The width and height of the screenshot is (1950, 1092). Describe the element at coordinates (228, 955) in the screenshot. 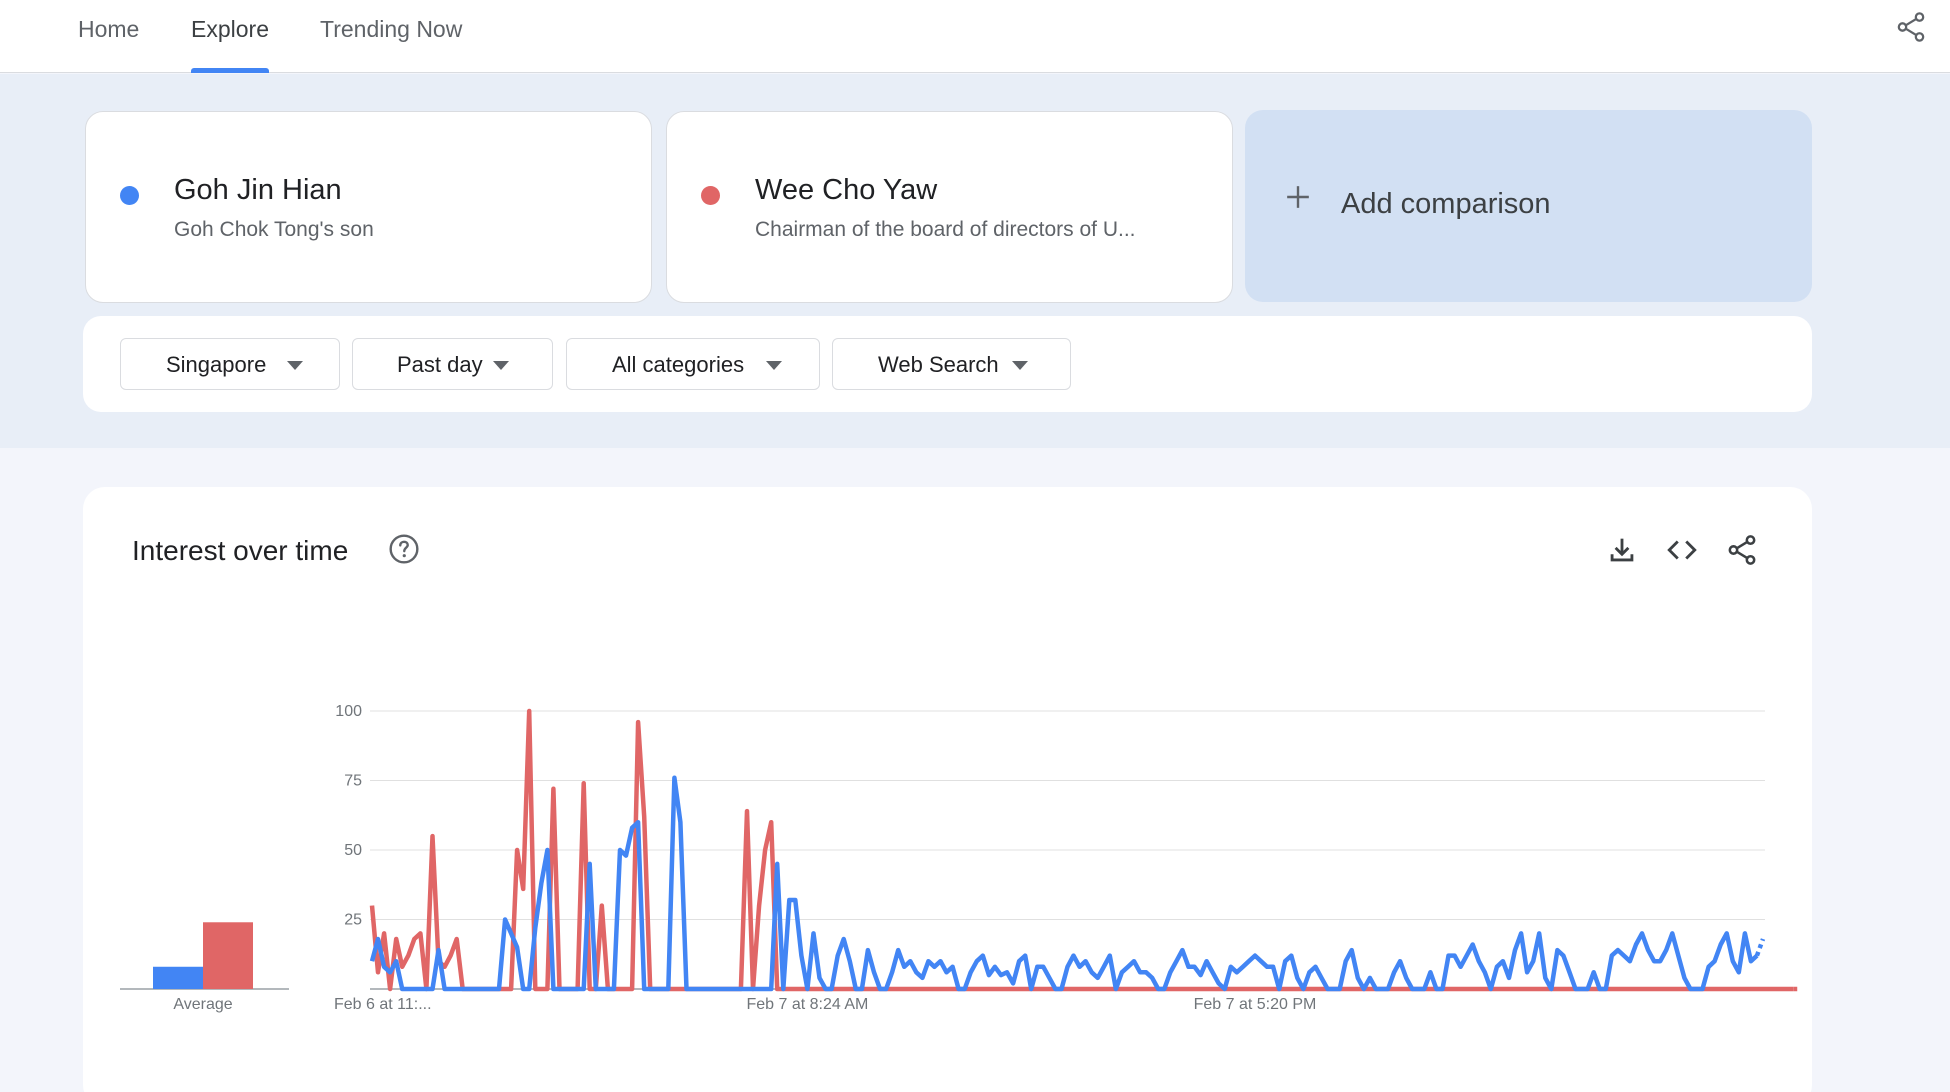

I see `average-bar-wee-cho-yaw` at that location.